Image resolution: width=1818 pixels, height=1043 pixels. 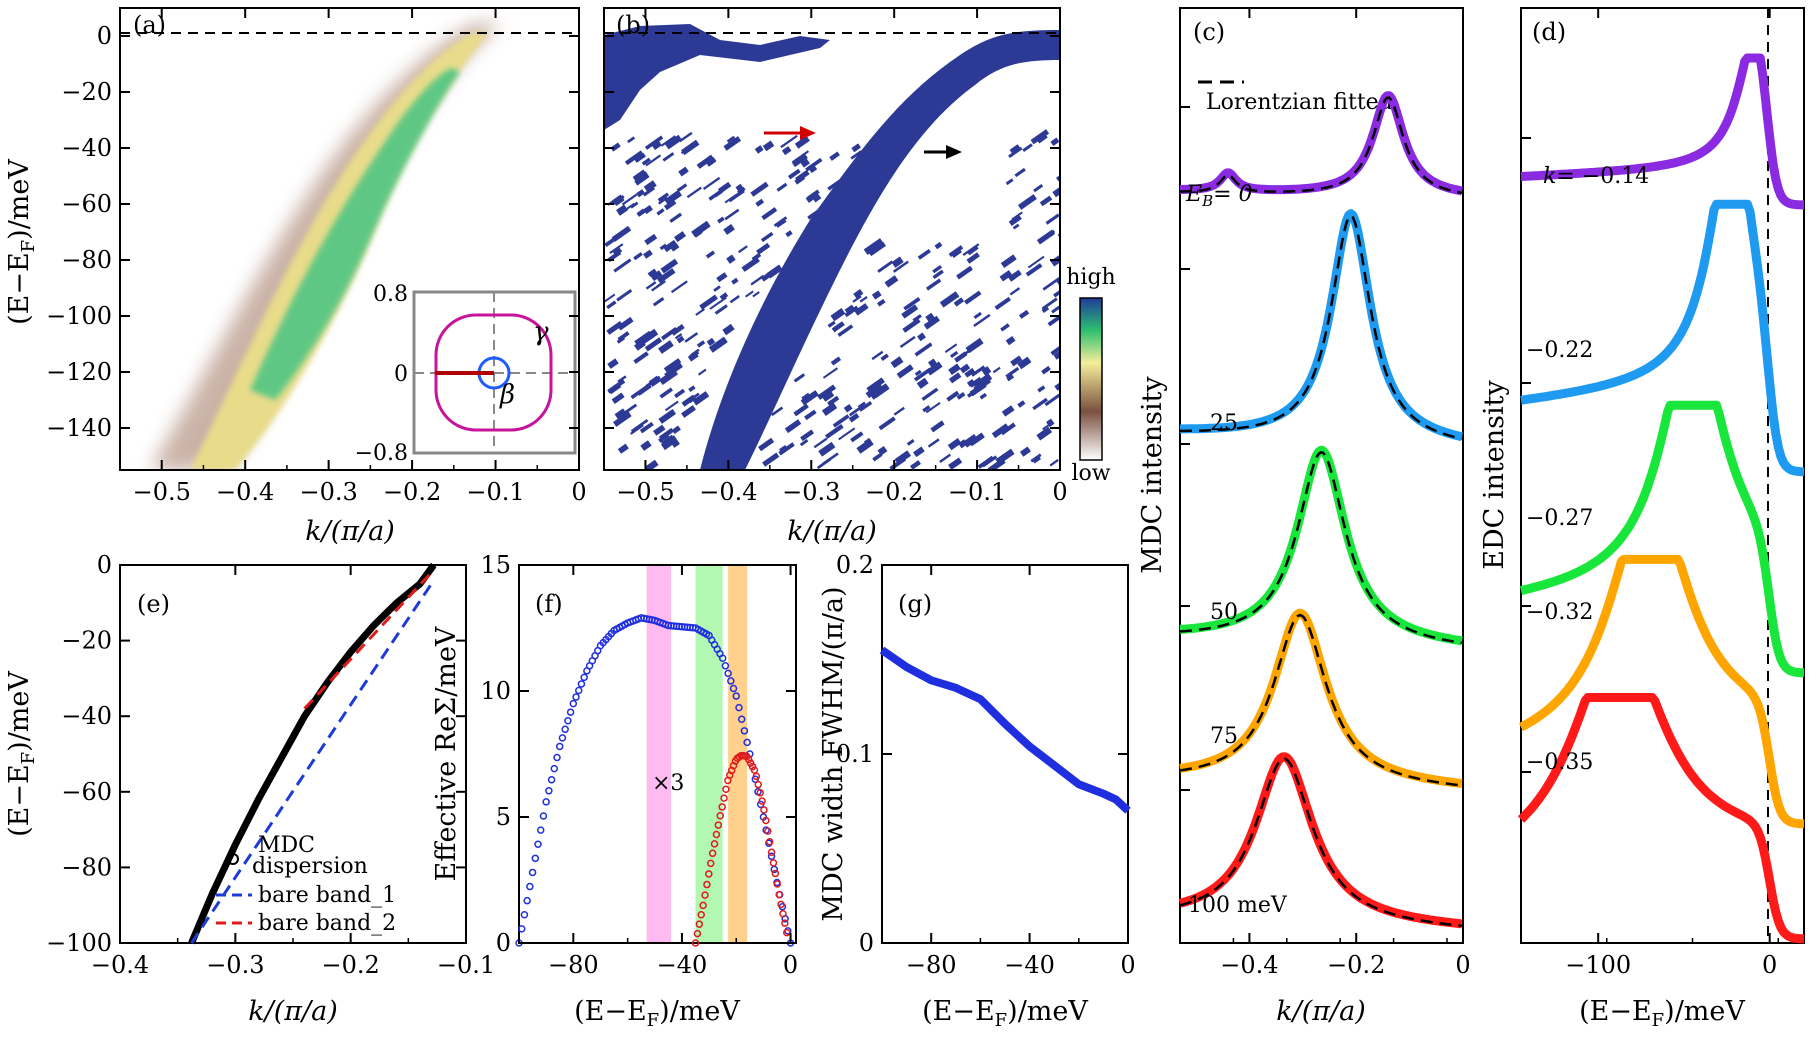 What do you see at coordinates (104, 36) in the screenshot?
I see `y-tick-label: 0` at bounding box center [104, 36].